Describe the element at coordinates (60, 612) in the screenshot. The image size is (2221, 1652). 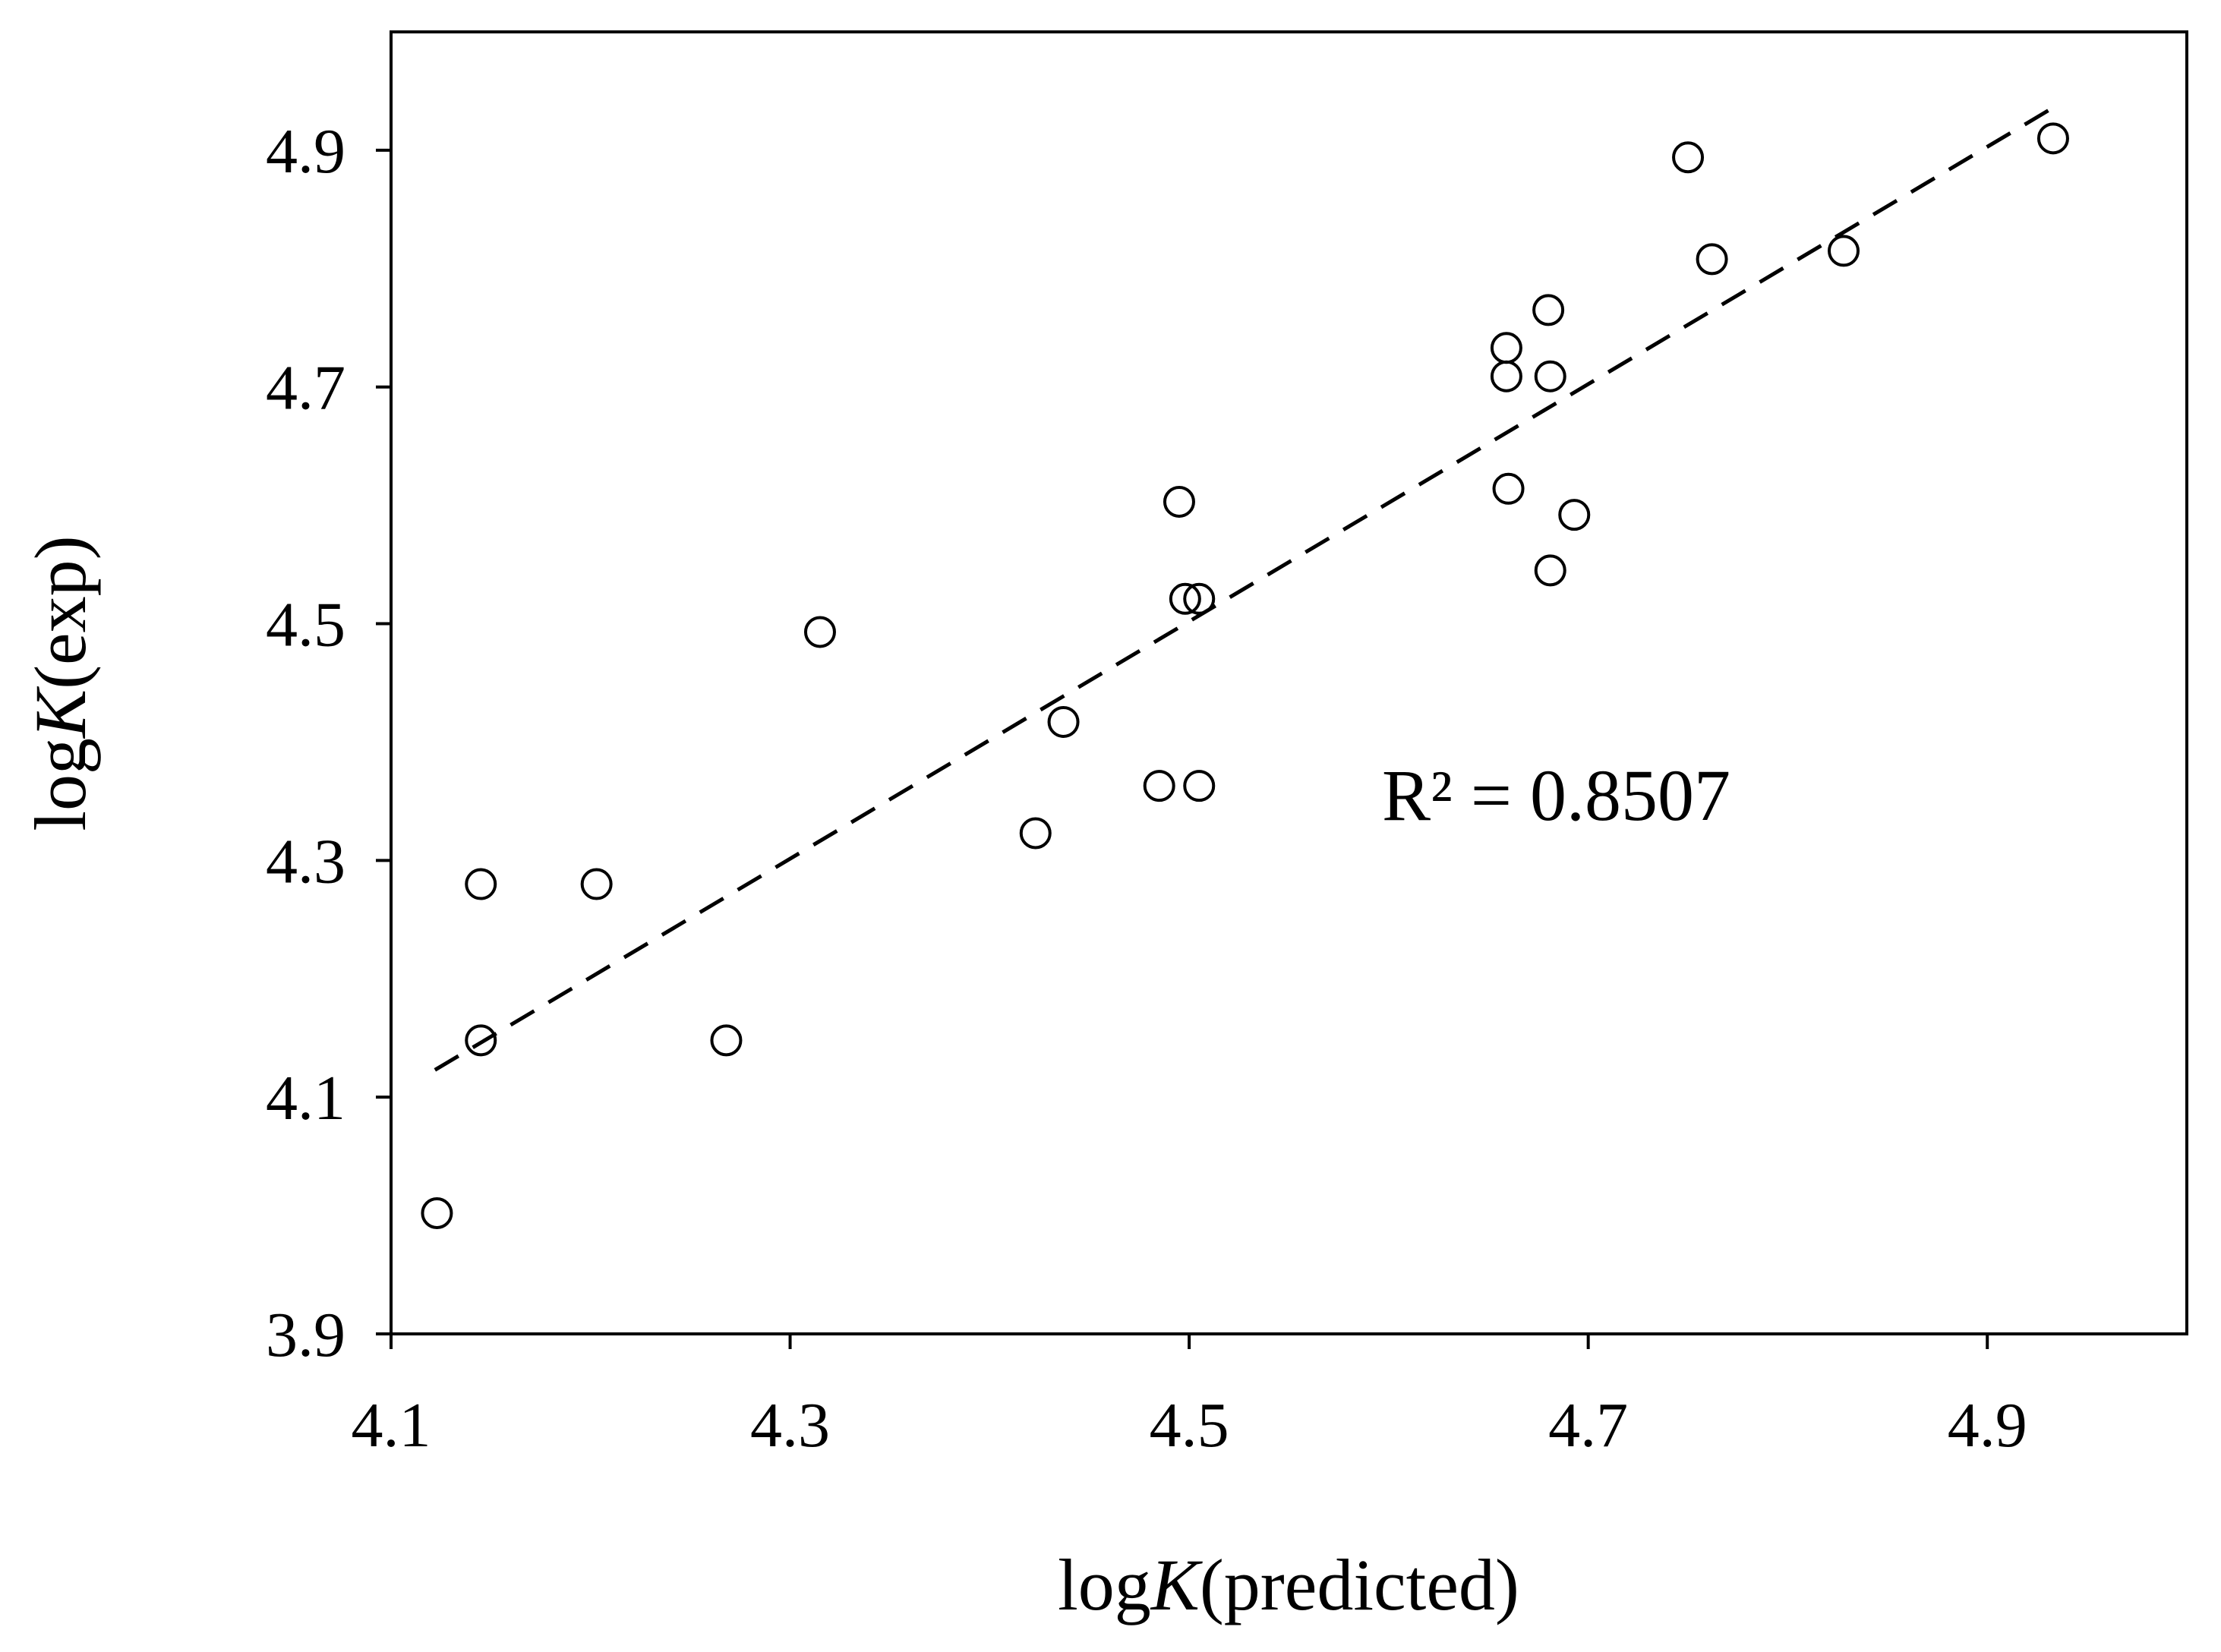
I see `y-axis-title-suffix: (exp)` at that location.